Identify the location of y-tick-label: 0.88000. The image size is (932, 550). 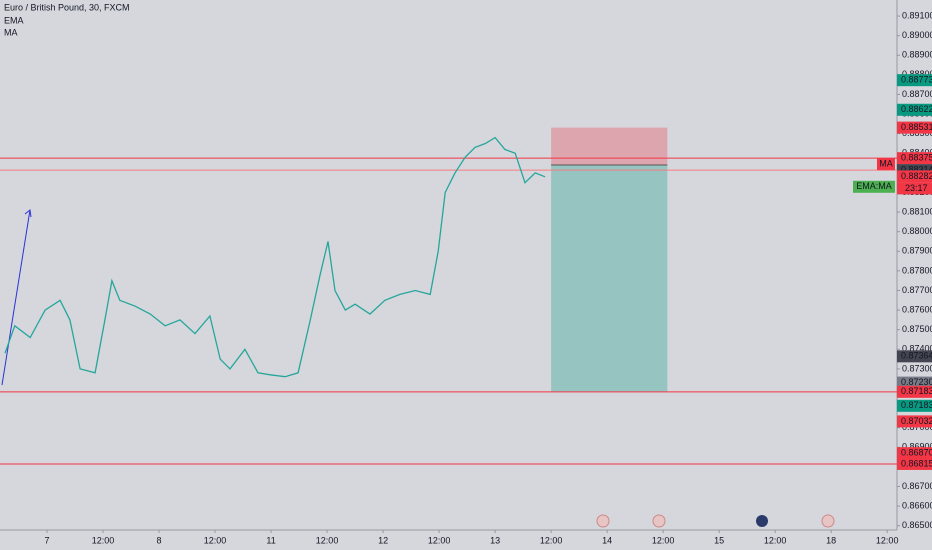
(917, 231).